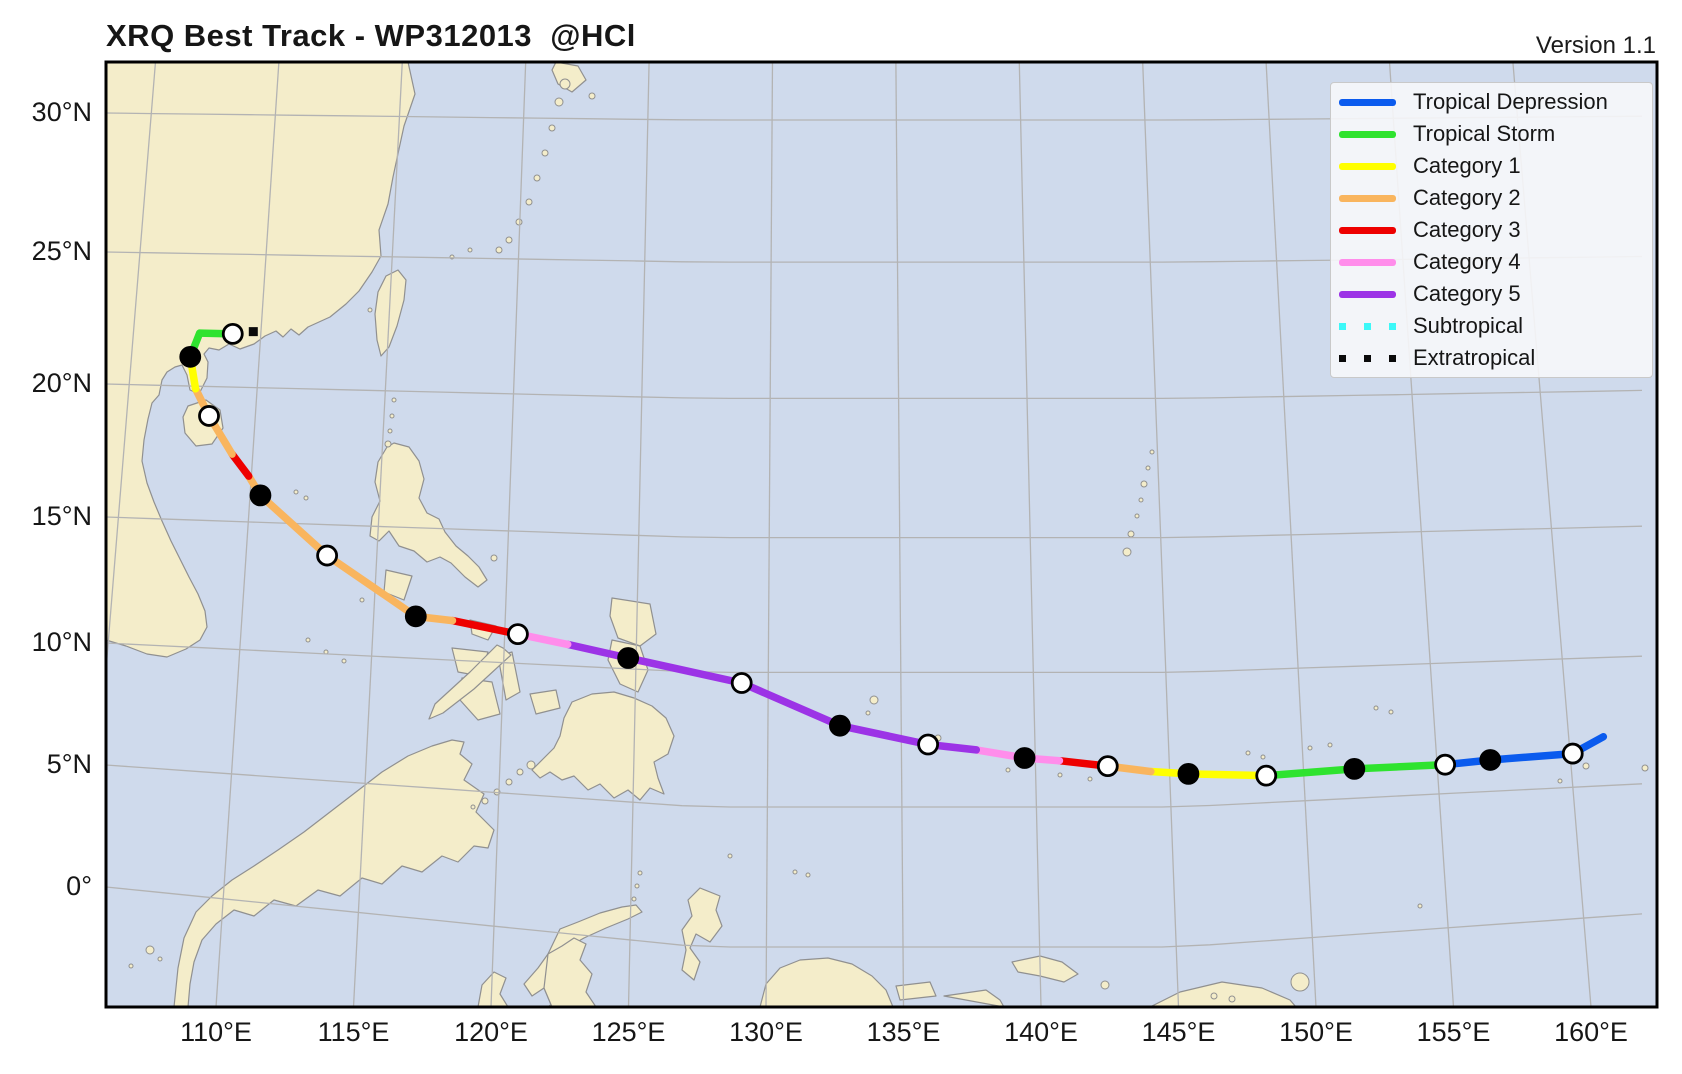 The image size is (1682, 1074). What do you see at coordinates (216, 1032) in the screenshot?
I see `x-tick-label: 110°E` at bounding box center [216, 1032].